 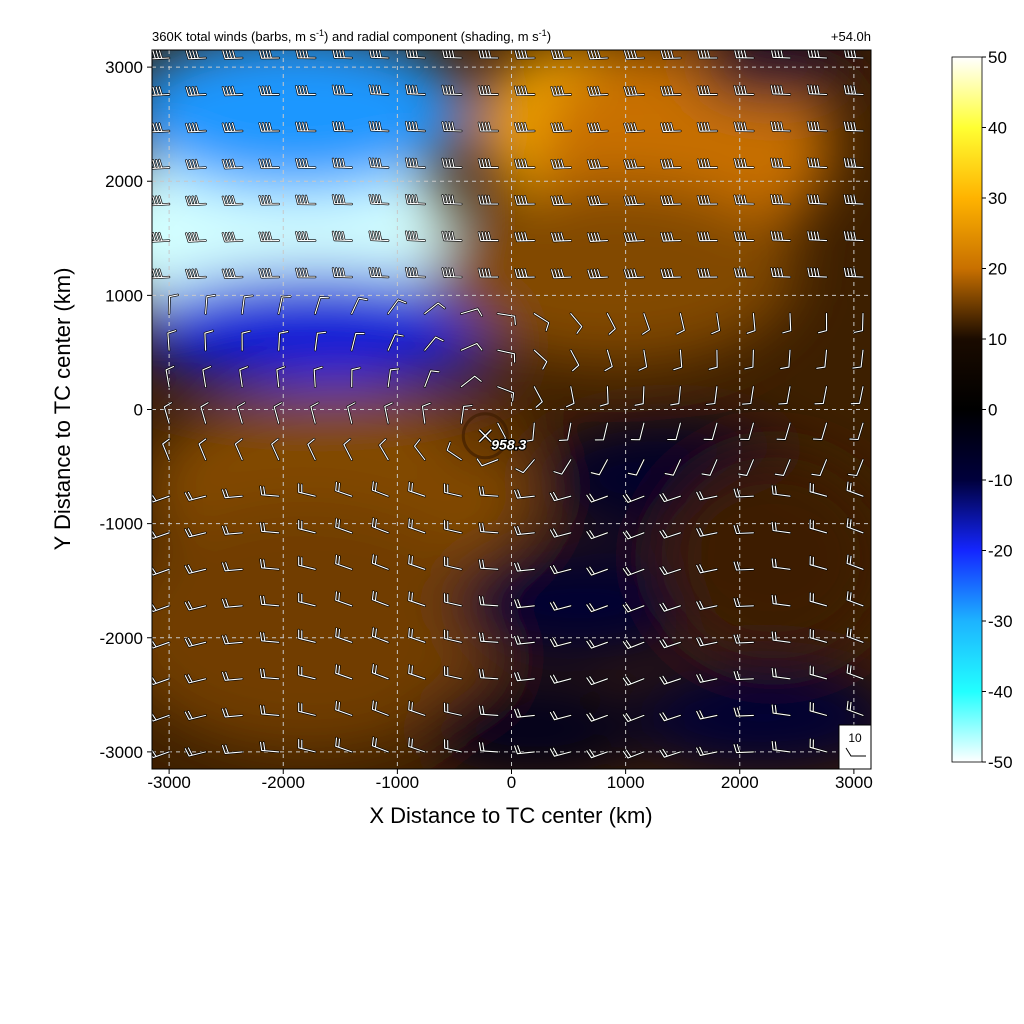 I want to click on colorbar-tick-label: -20, so click(x=1000, y=551).